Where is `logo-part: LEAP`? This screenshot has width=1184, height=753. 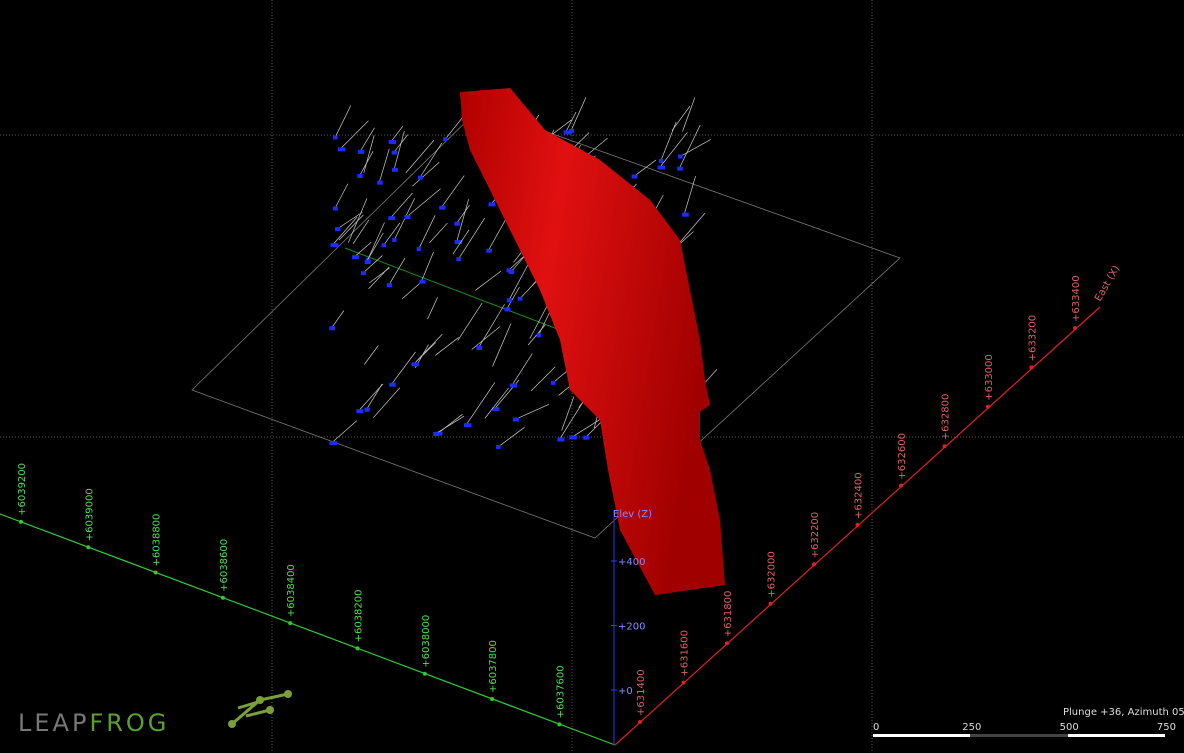
logo-part: LEAP is located at coordinates (53, 723).